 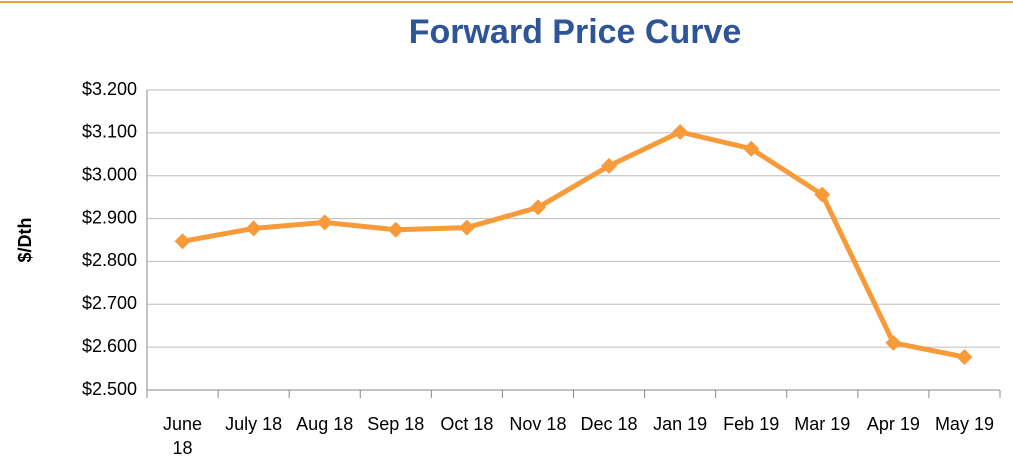 What do you see at coordinates (109, 389) in the screenshot?
I see `y-tick-label: $2.500` at bounding box center [109, 389].